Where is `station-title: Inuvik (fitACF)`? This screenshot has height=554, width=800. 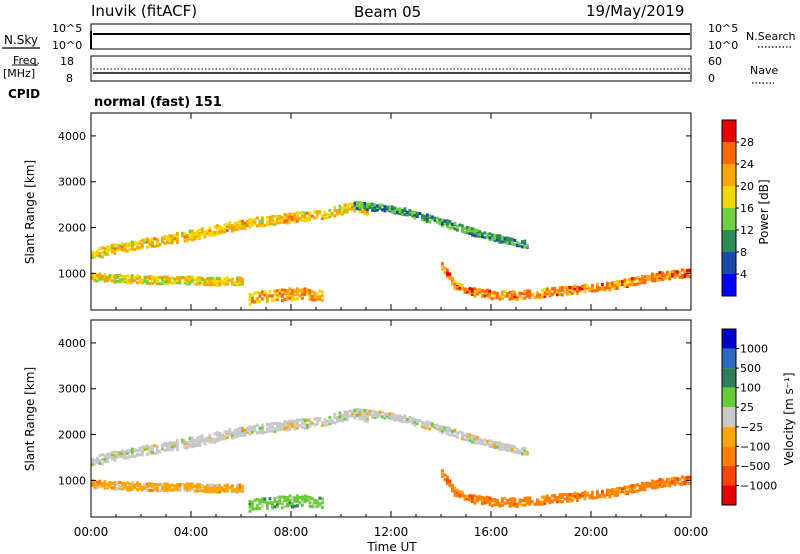 station-title: Inuvik (fitACF) is located at coordinates (144, 11).